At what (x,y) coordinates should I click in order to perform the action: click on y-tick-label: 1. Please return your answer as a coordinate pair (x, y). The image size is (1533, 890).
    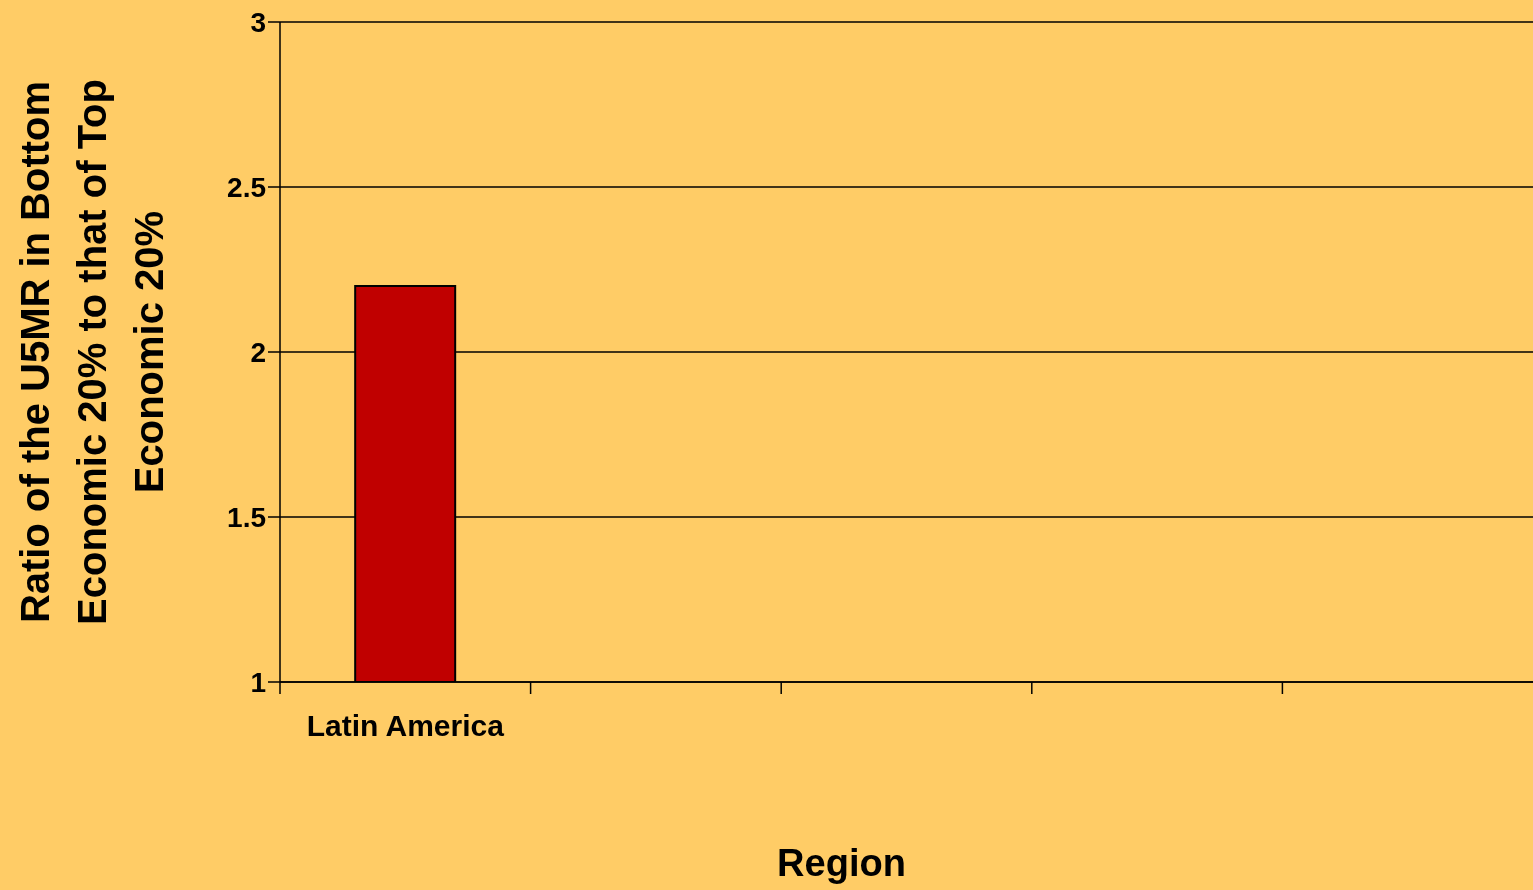
    Looking at the image, I should click on (258, 682).